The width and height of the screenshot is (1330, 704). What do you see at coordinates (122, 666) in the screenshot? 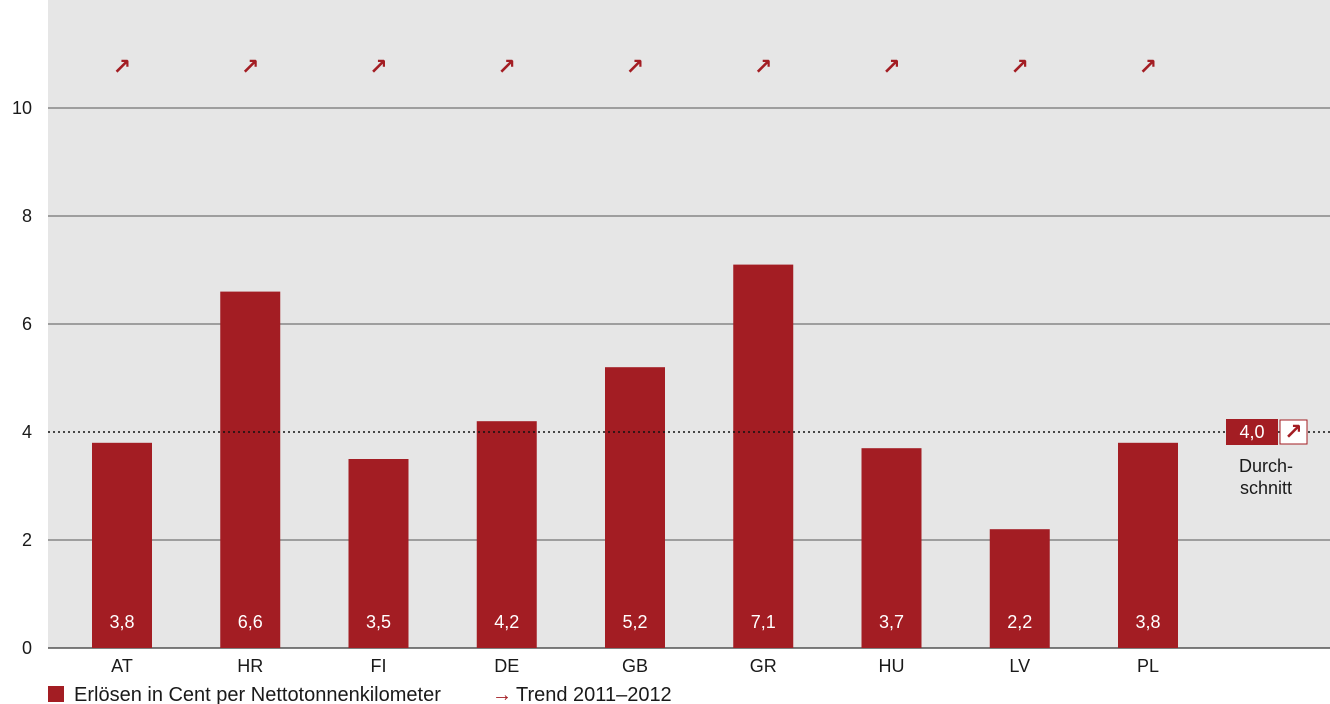
I see `x-tick-label: AT` at bounding box center [122, 666].